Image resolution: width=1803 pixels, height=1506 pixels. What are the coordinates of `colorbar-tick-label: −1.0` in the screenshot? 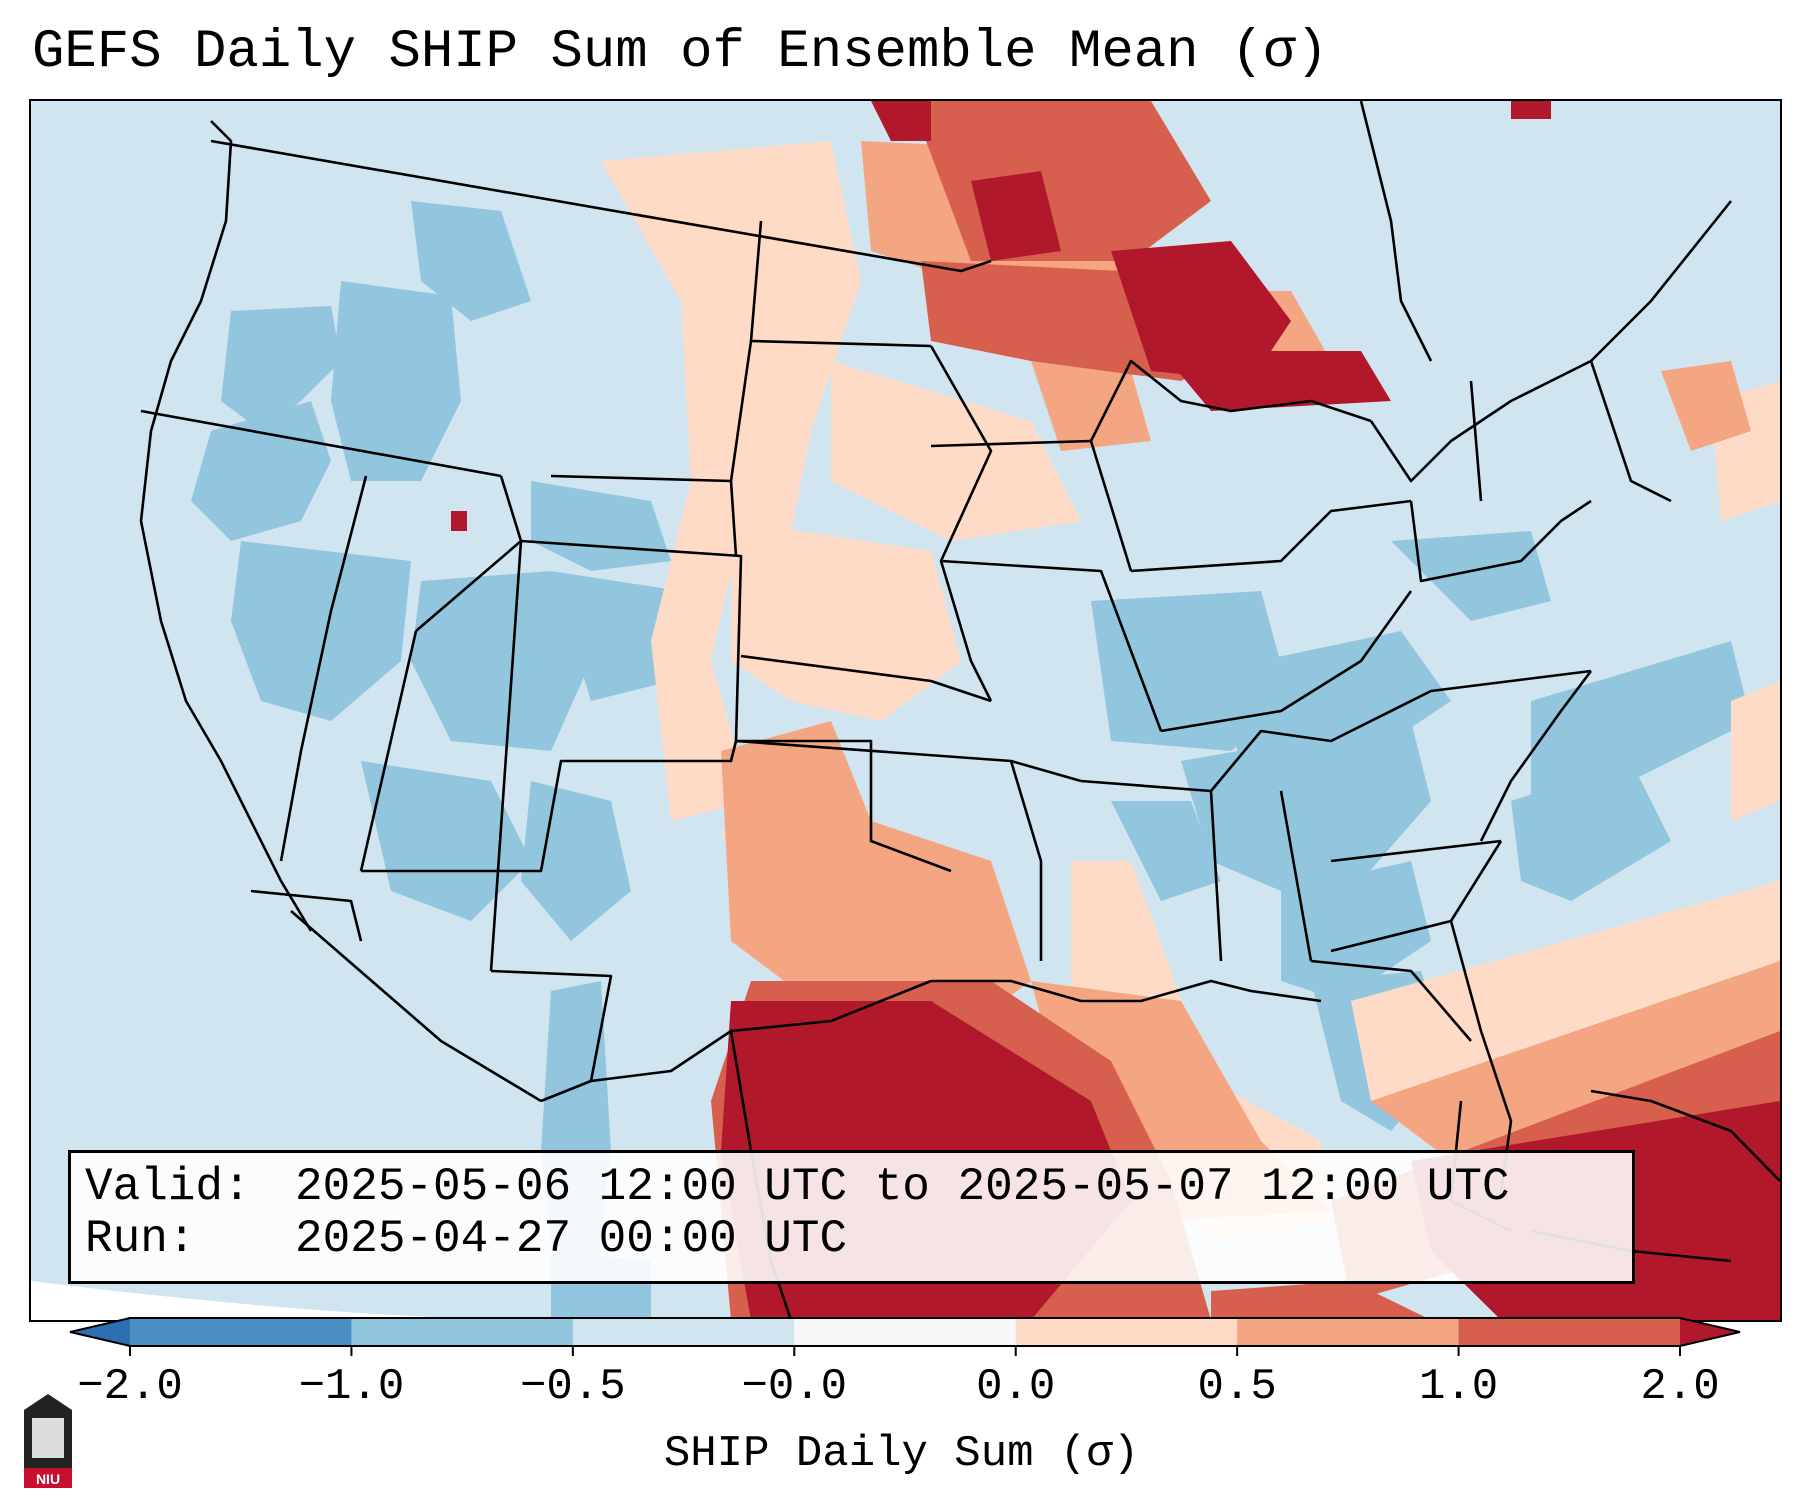 It's located at (351, 1387).